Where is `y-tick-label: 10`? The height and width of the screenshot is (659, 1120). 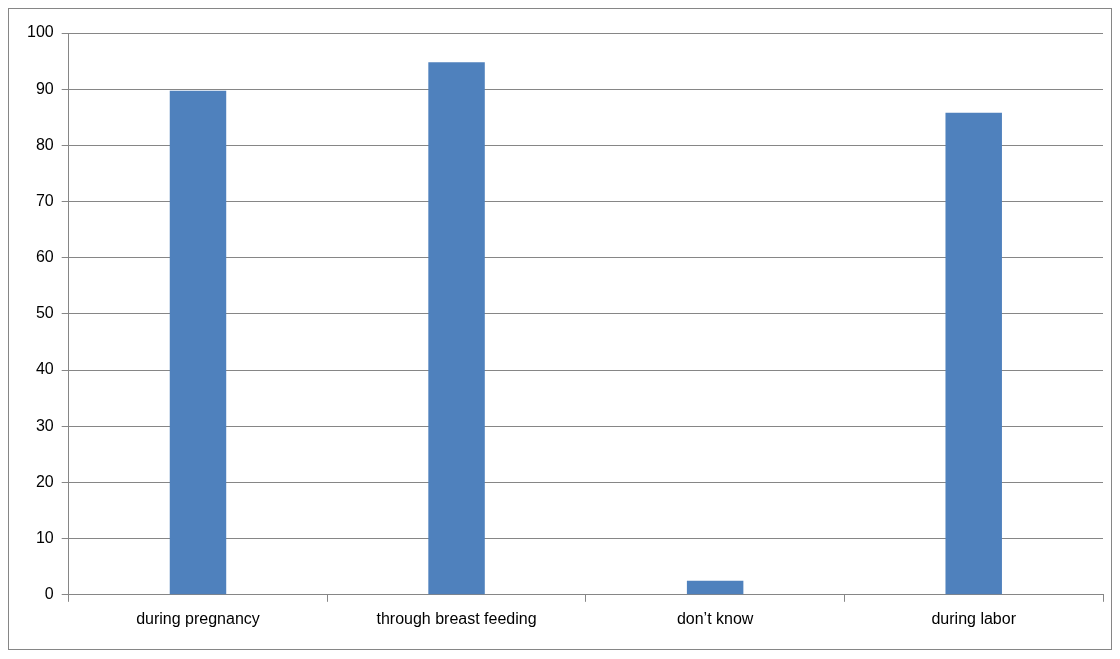
y-tick-label: 10 is located at coordinates (44, 538).